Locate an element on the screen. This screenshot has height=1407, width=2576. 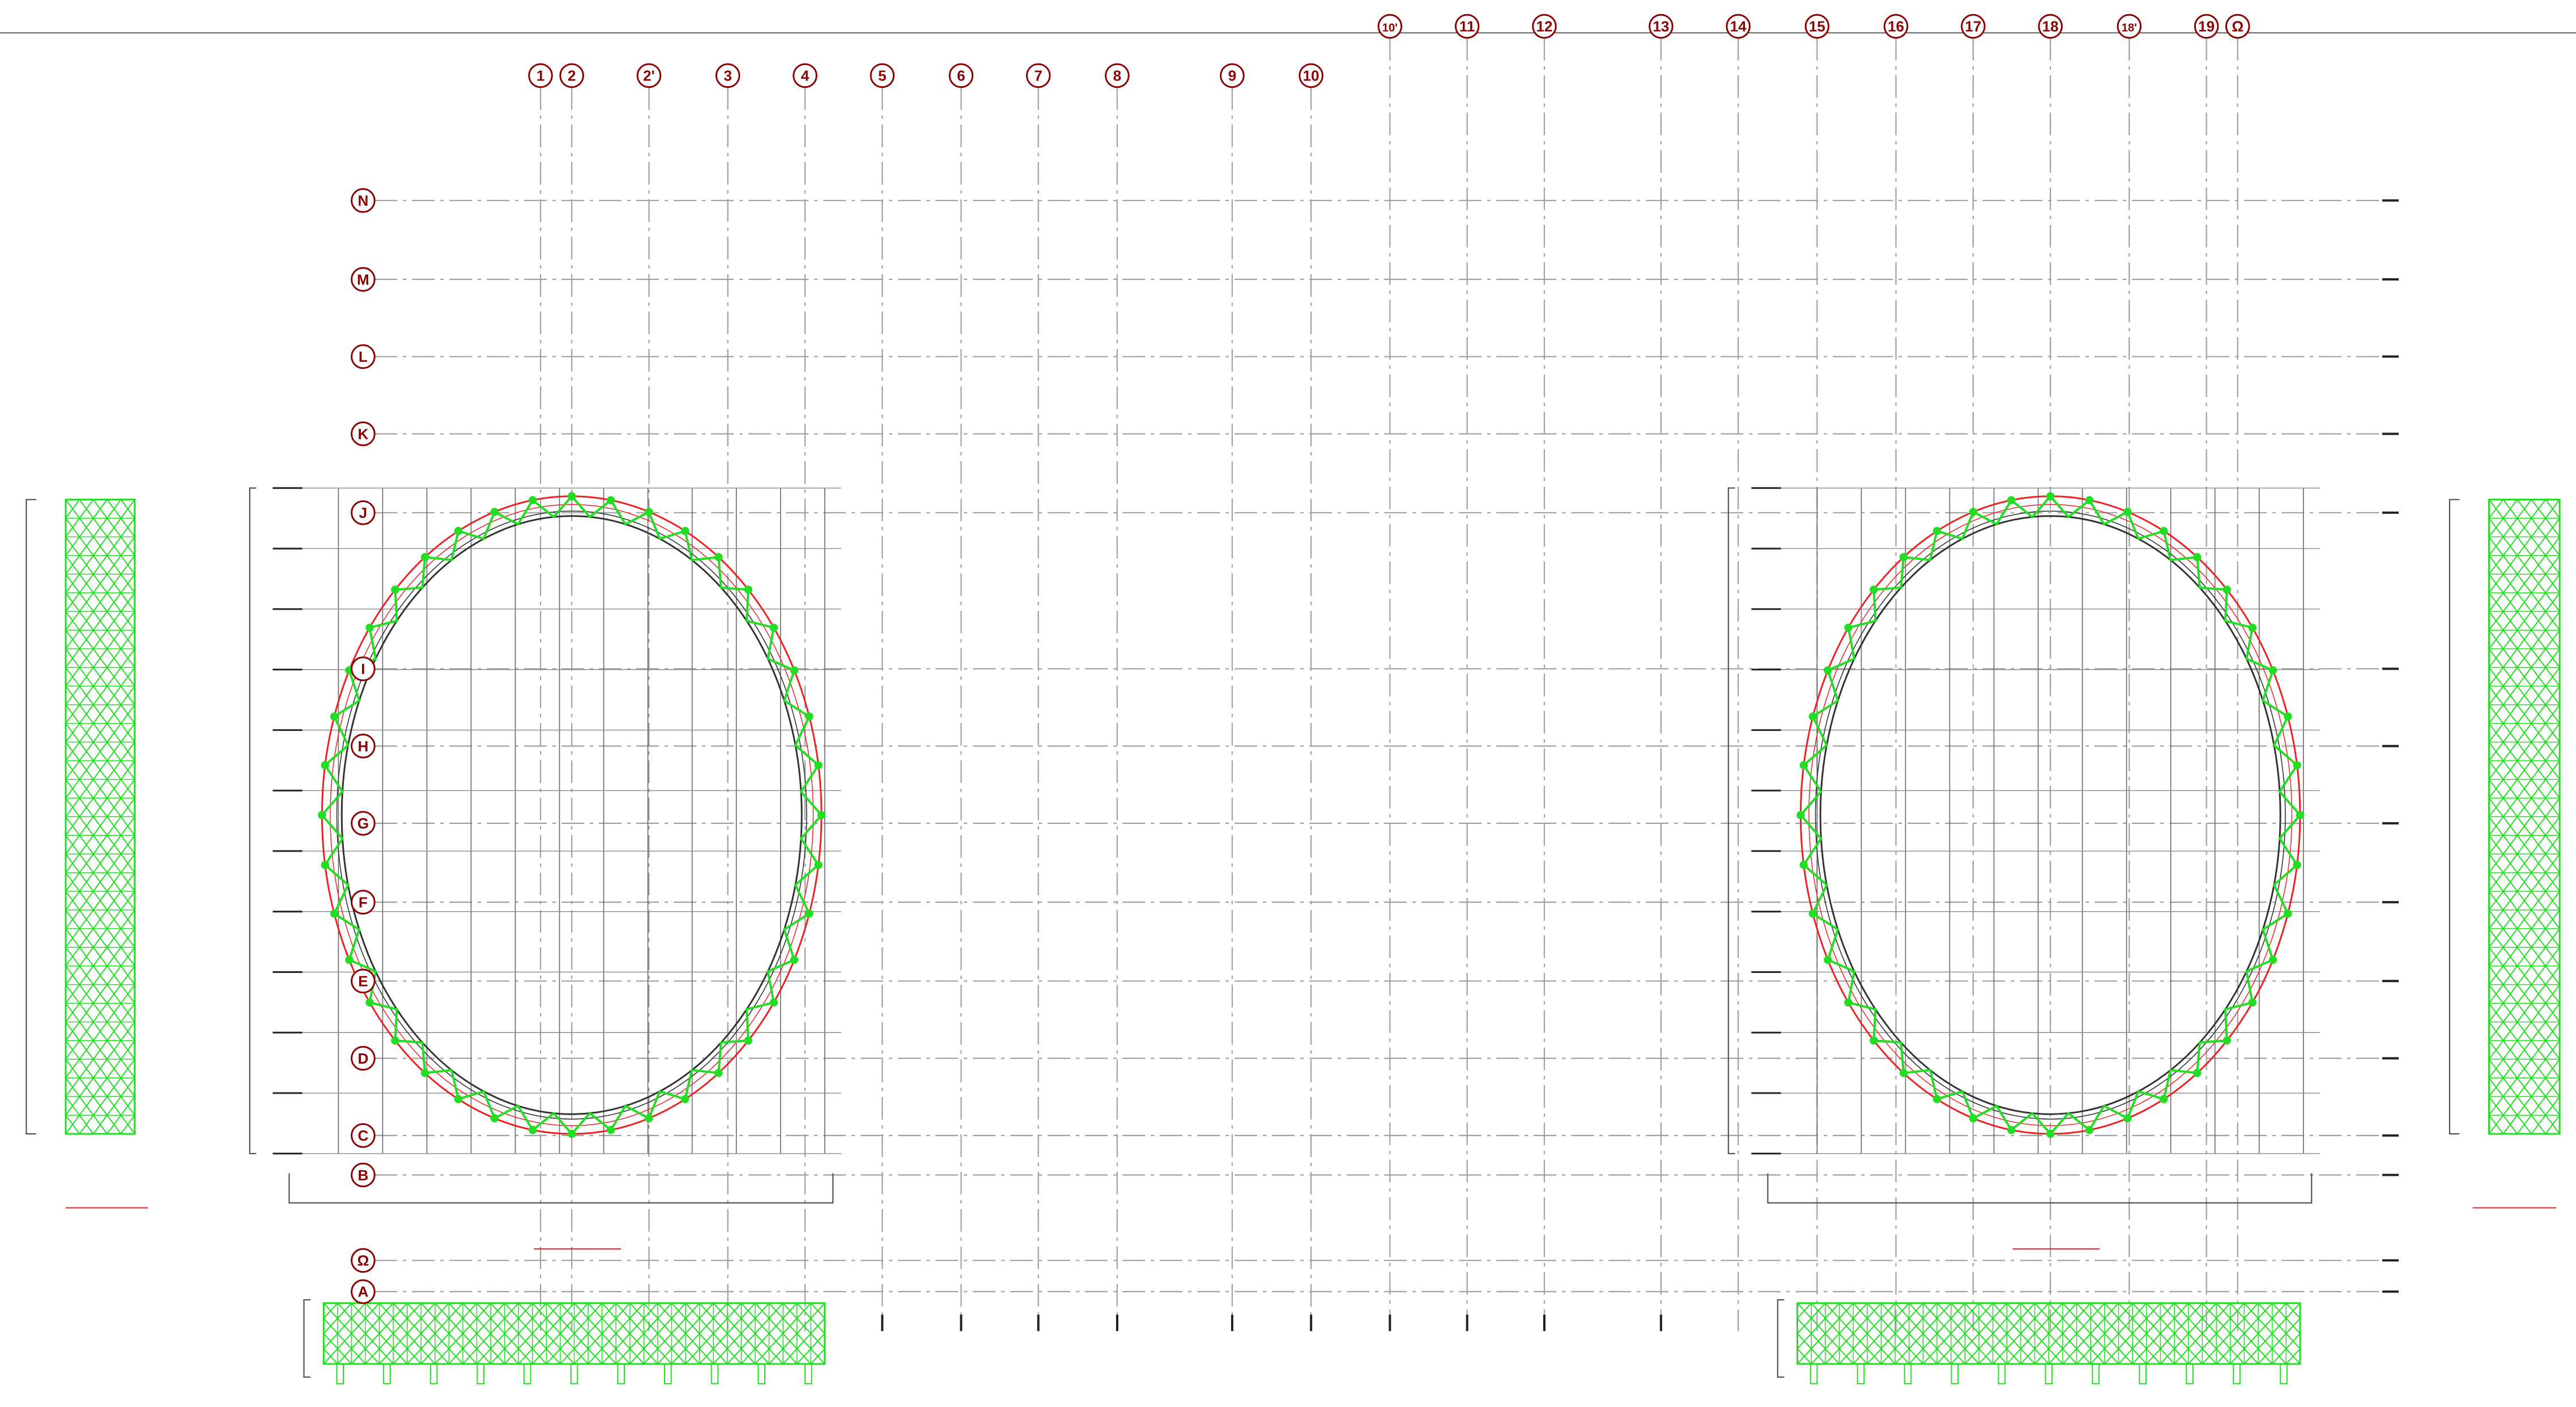
oval-truss-ring-left-inner-ring is located at coordinates (571, 815).